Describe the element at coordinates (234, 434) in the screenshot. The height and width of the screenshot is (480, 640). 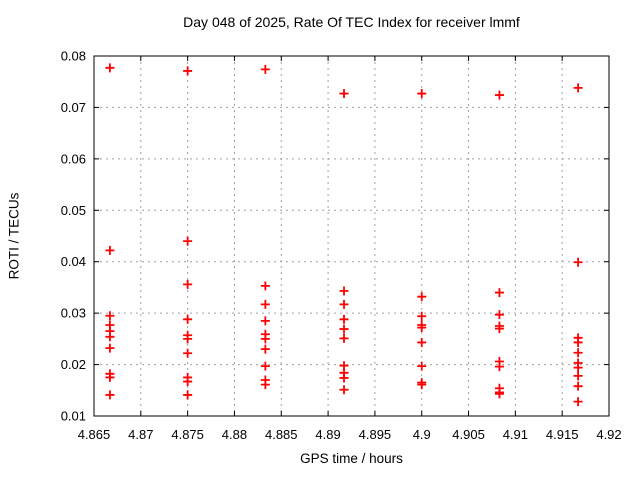
I see `x-tick-label: 4.88` at that location.